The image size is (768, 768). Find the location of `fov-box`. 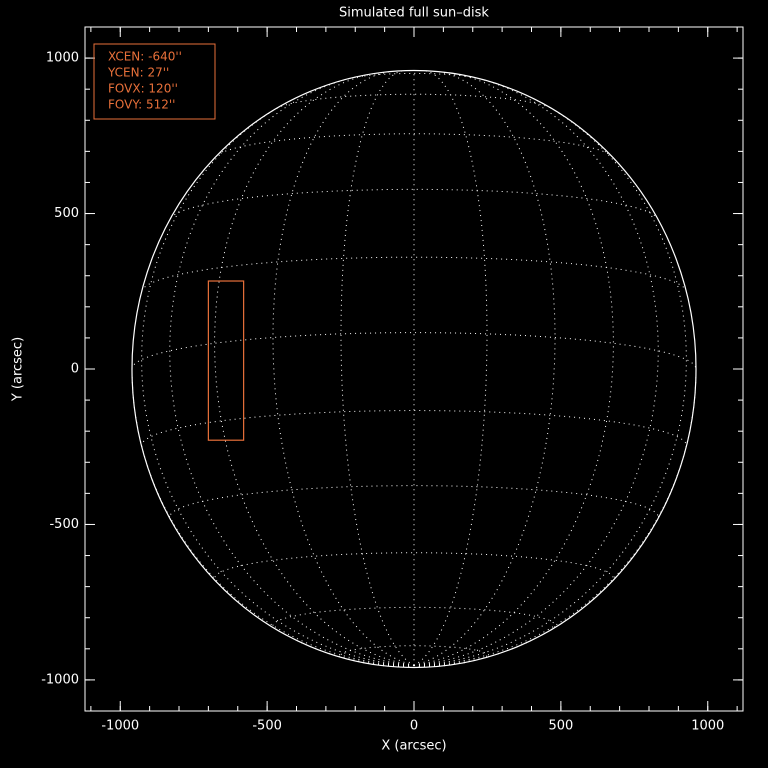

fov-box is located at coordinates (226, 360).